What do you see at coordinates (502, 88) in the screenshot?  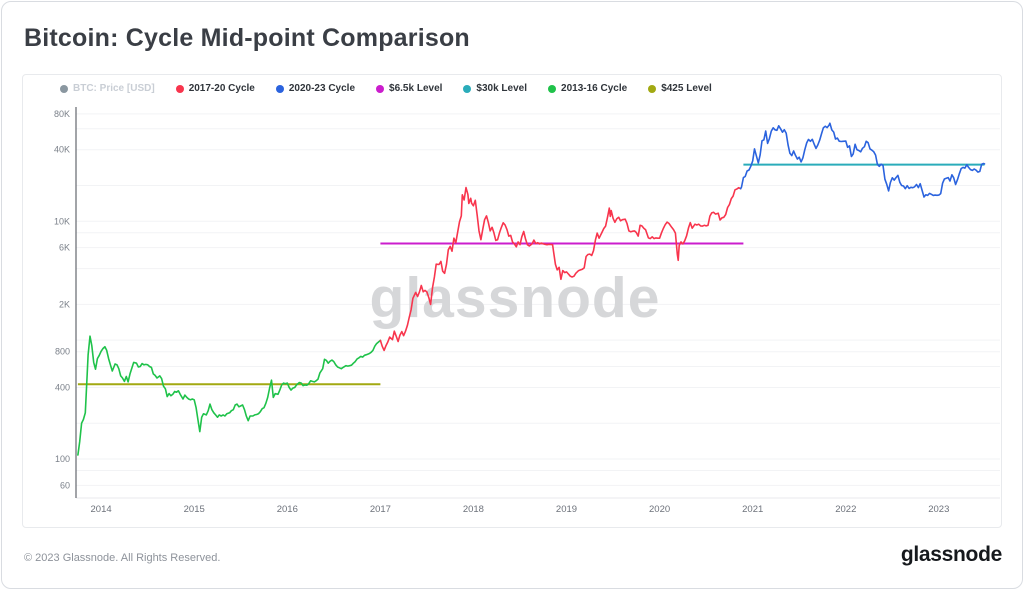 I see `legend-item-label: $30k Level` at bounding box center [502, 88].